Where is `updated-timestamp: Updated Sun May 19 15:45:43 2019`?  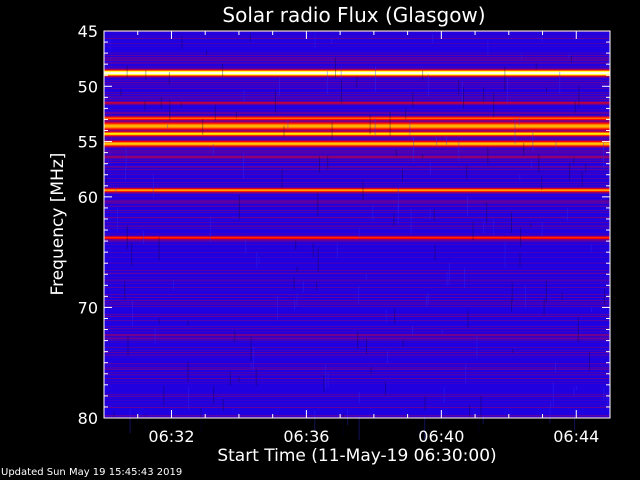 updated-timestamp: Updated Sun May 19 15:45:43 2019 is located at coordinates (92, 472).